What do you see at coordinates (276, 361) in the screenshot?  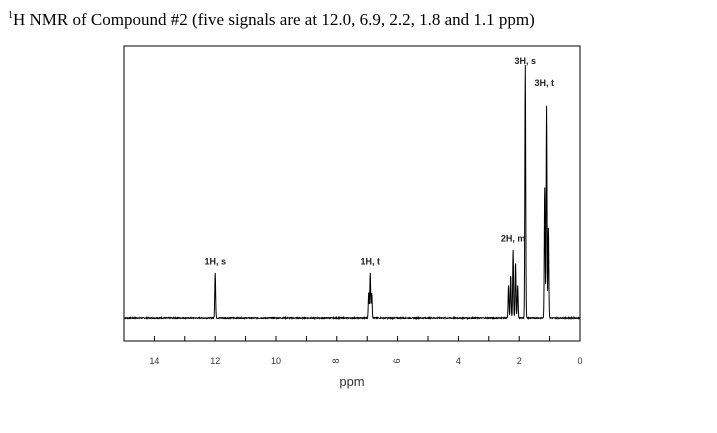 I see `x-tick-label: 10` at bounding box center [276, 361].